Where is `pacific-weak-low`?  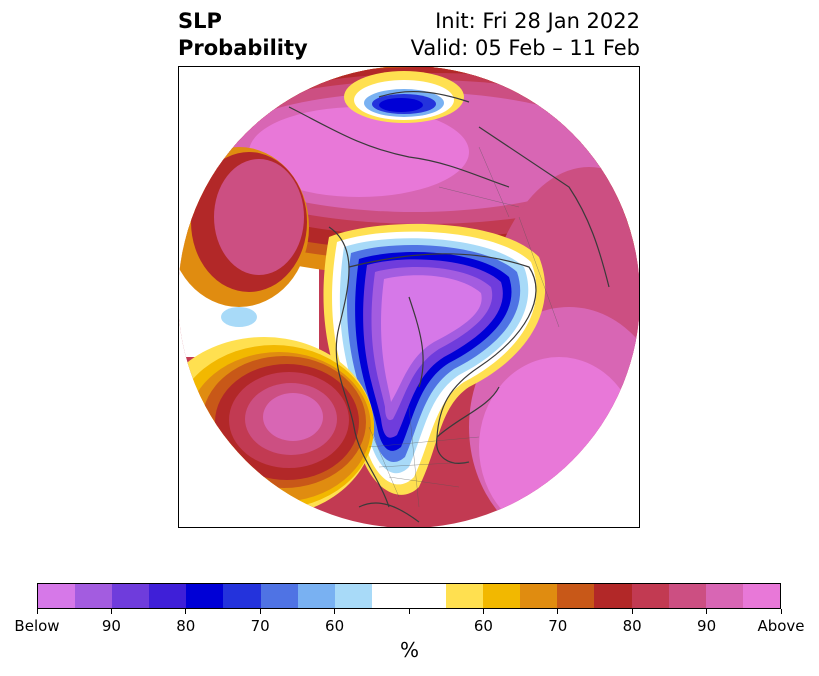 pacific-weak-low is located at coordinates (239, 317).